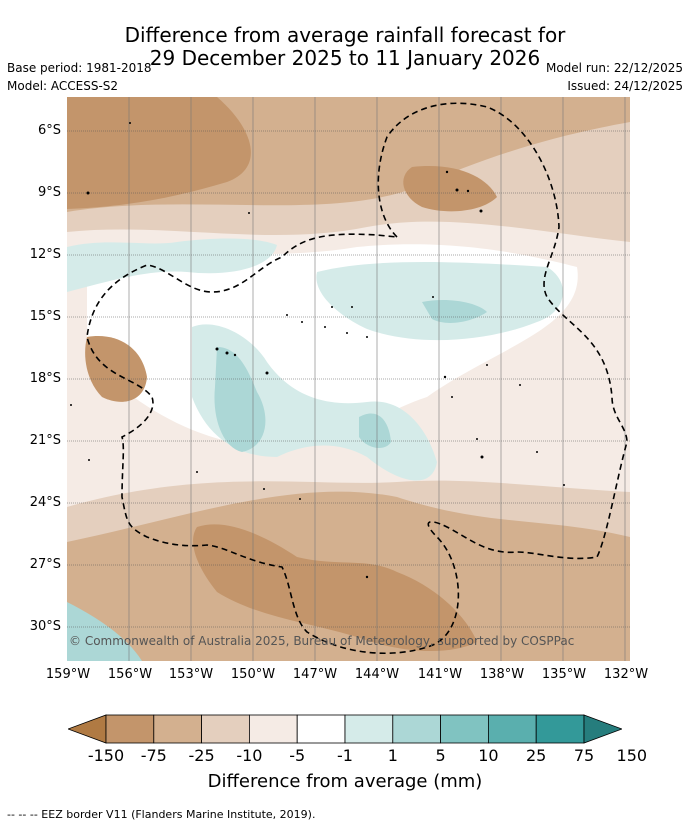  Describe the element at coordinates (106, 755) in the screenshot. I see `colorbar-tick-label: -150` at that location.